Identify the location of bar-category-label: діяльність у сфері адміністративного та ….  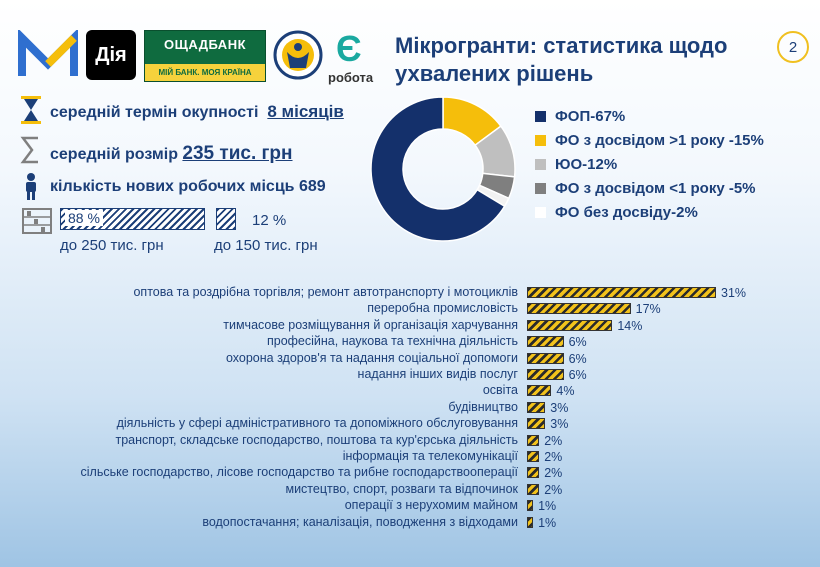
(317, 423).